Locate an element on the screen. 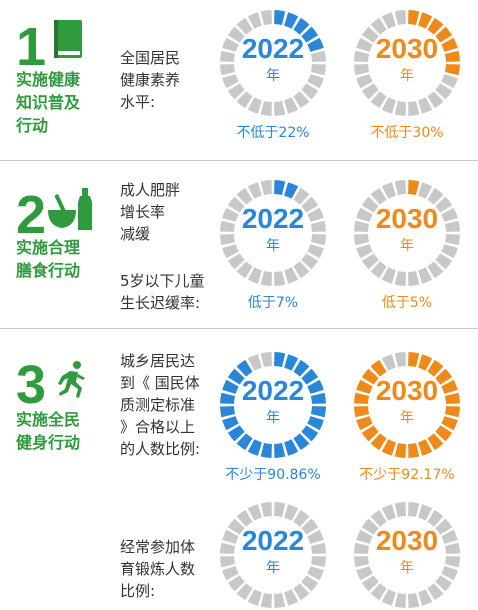 Image resolution: width=478 pixels, height=610 pixels. year-label: 2030 is located at coordinates (407, 540).